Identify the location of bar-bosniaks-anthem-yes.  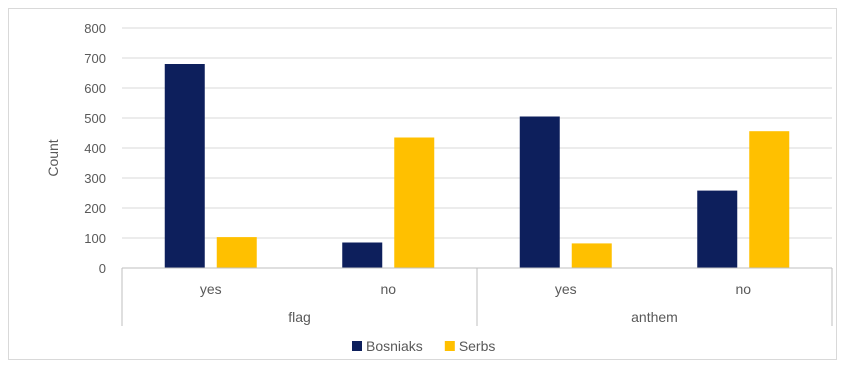
(539, 192).